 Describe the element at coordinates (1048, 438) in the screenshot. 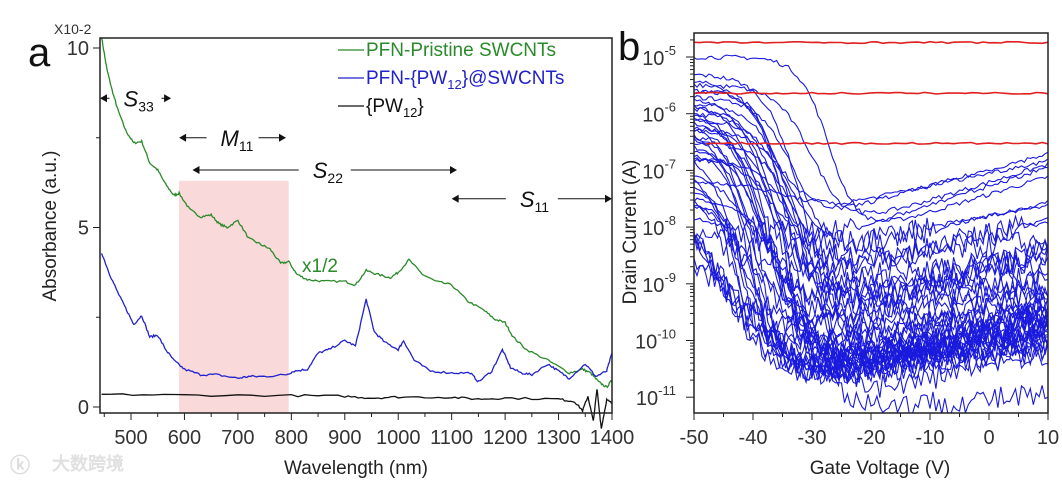

I see `x-tick-label-b: 10` at that location.